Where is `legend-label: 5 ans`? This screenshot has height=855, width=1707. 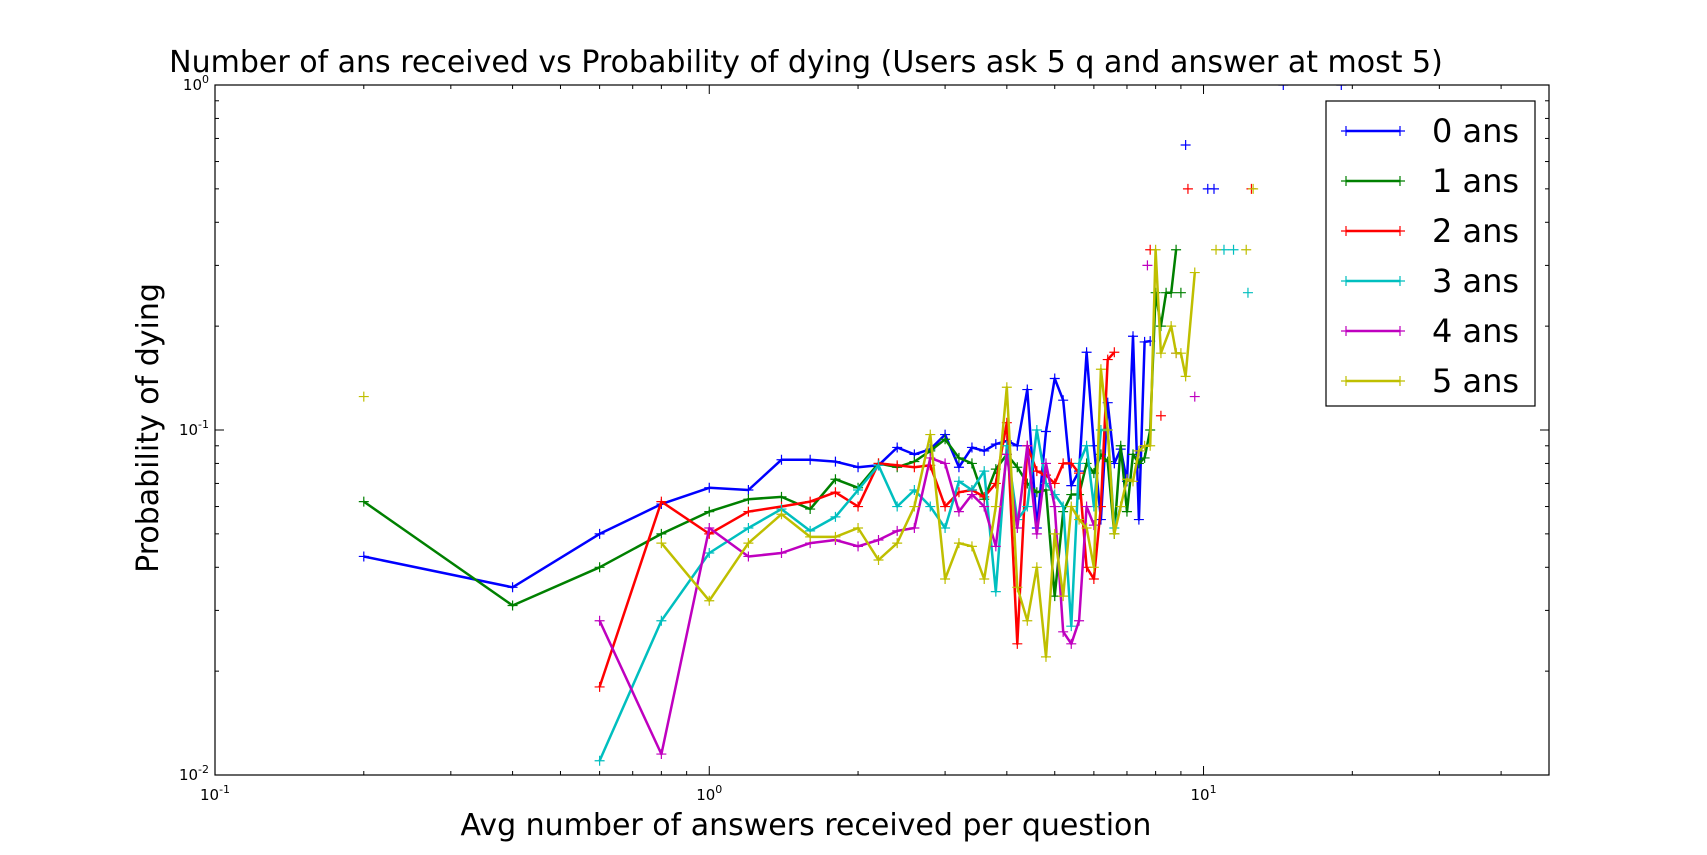
legend-label: 5 ans is located at coordinates (1475, 381).